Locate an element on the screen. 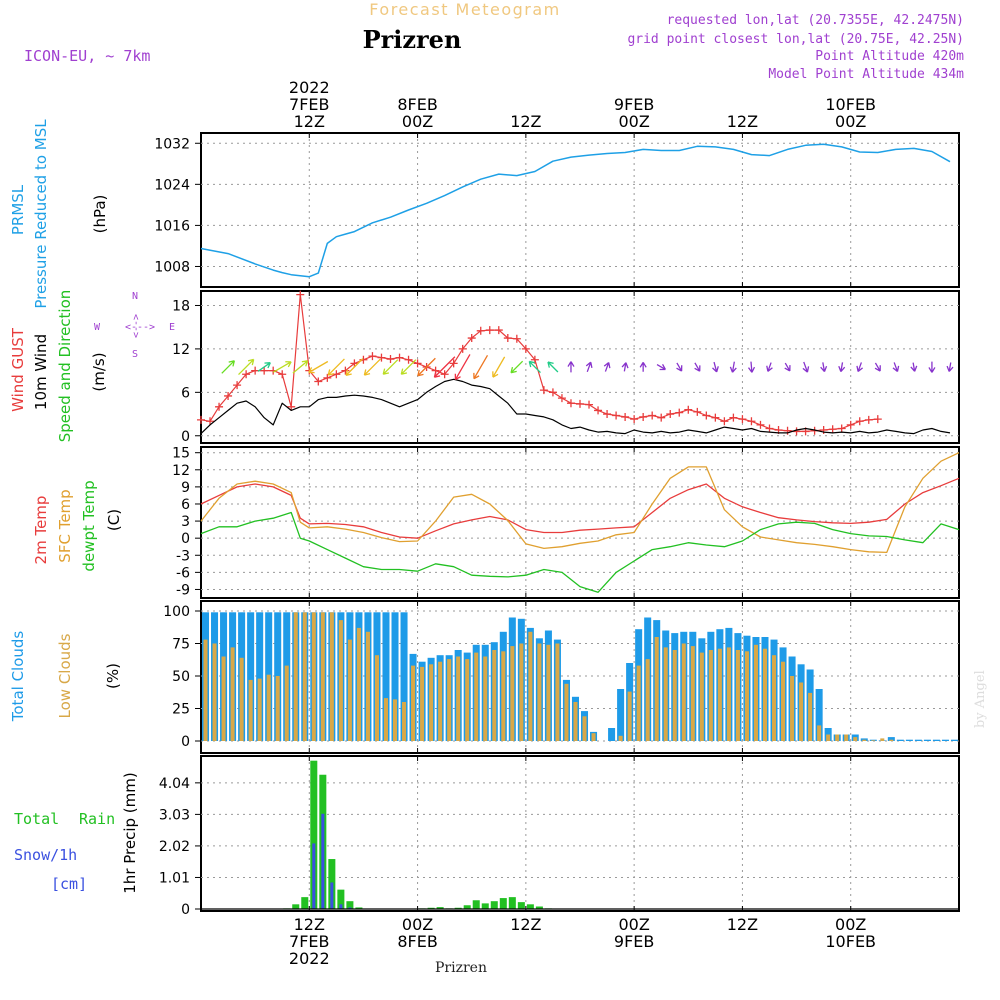 The height and width of the screenshot is (1000, 1000). compass-north: N is located at coordinates (135, 296).